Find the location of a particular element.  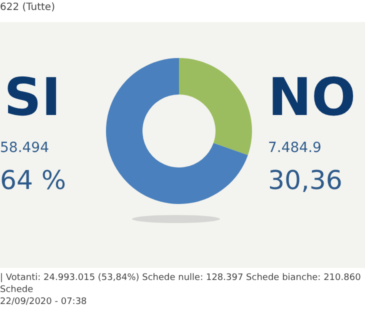

text: | Votanti: 24.993.015 (53,84%) Schede nulle: 128.397 Schede bianche: 210.860 Schede is located at coordinates (181, 284).